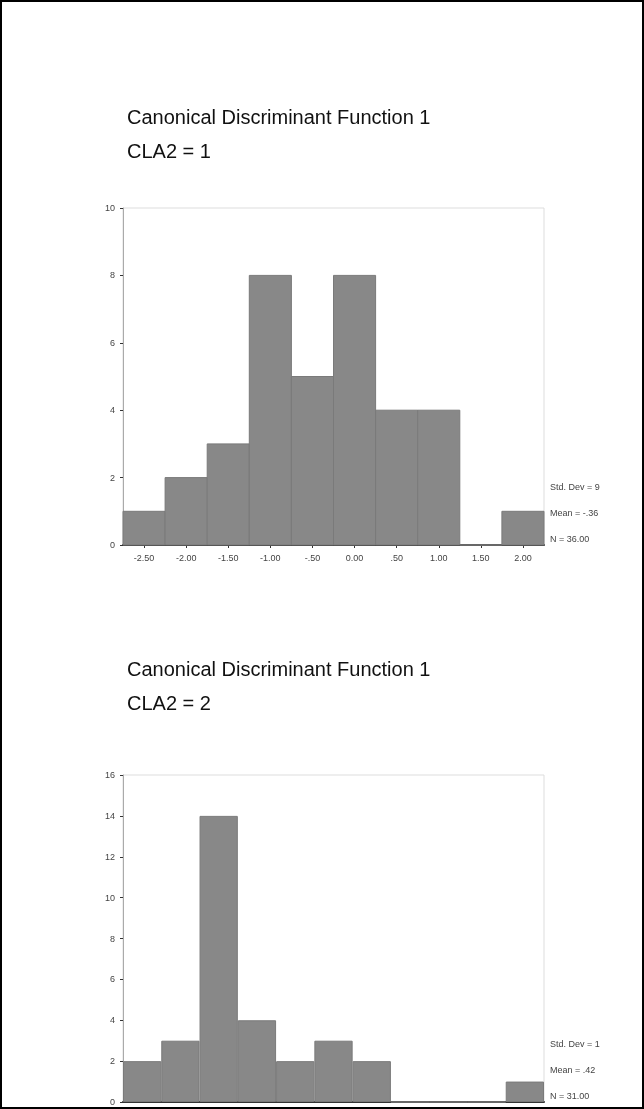 The width and height of the screenshot is (644, 1109). What do you see at coordinates (169, 151) in the screenshot?
I see `chart-subtitle: CLA2 = 1` at bounding box center [169, 151].